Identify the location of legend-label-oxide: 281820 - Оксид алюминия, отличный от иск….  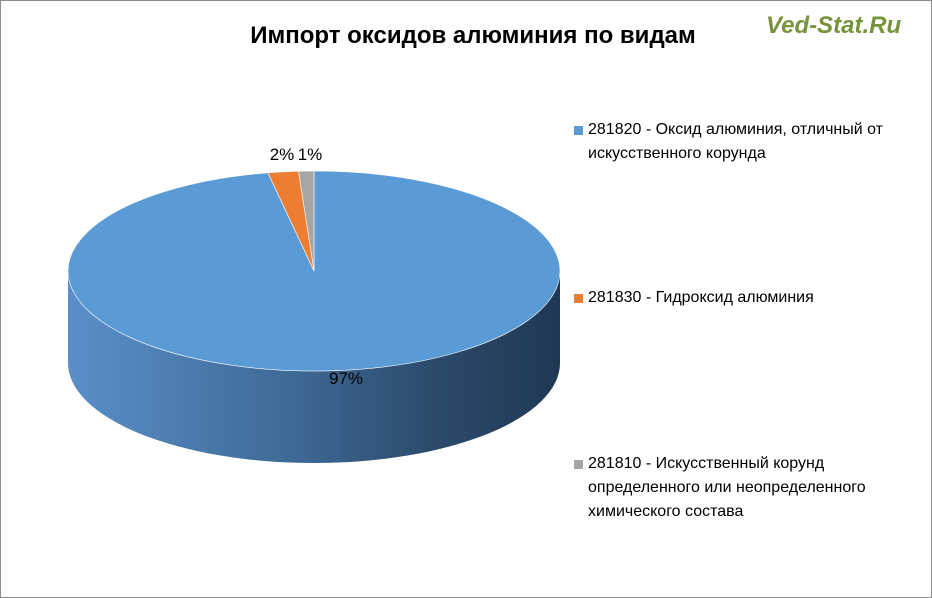
(735, 141).